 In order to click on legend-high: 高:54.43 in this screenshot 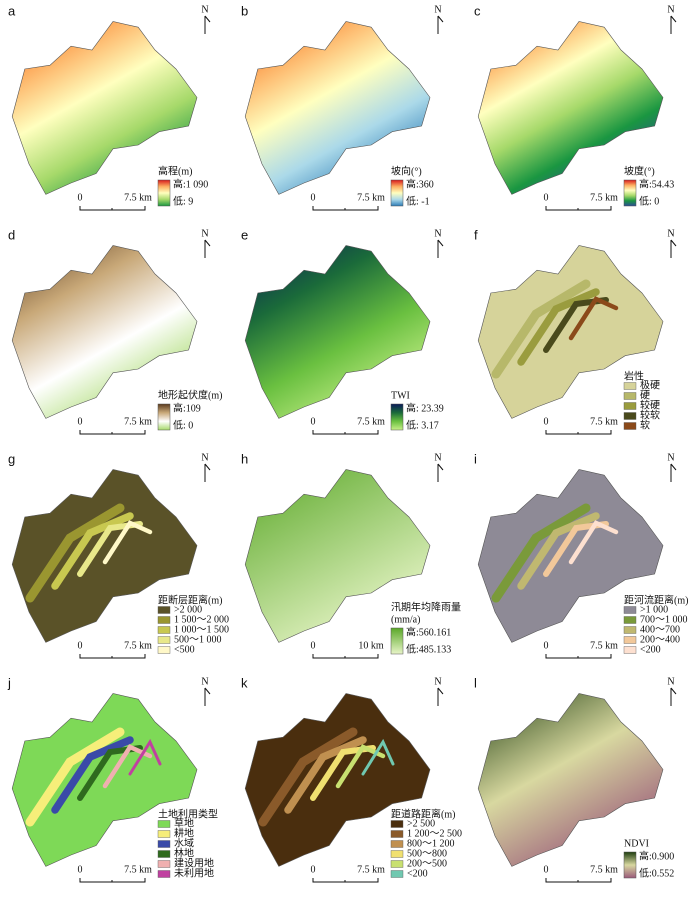, I will do `click(656, 183)`.